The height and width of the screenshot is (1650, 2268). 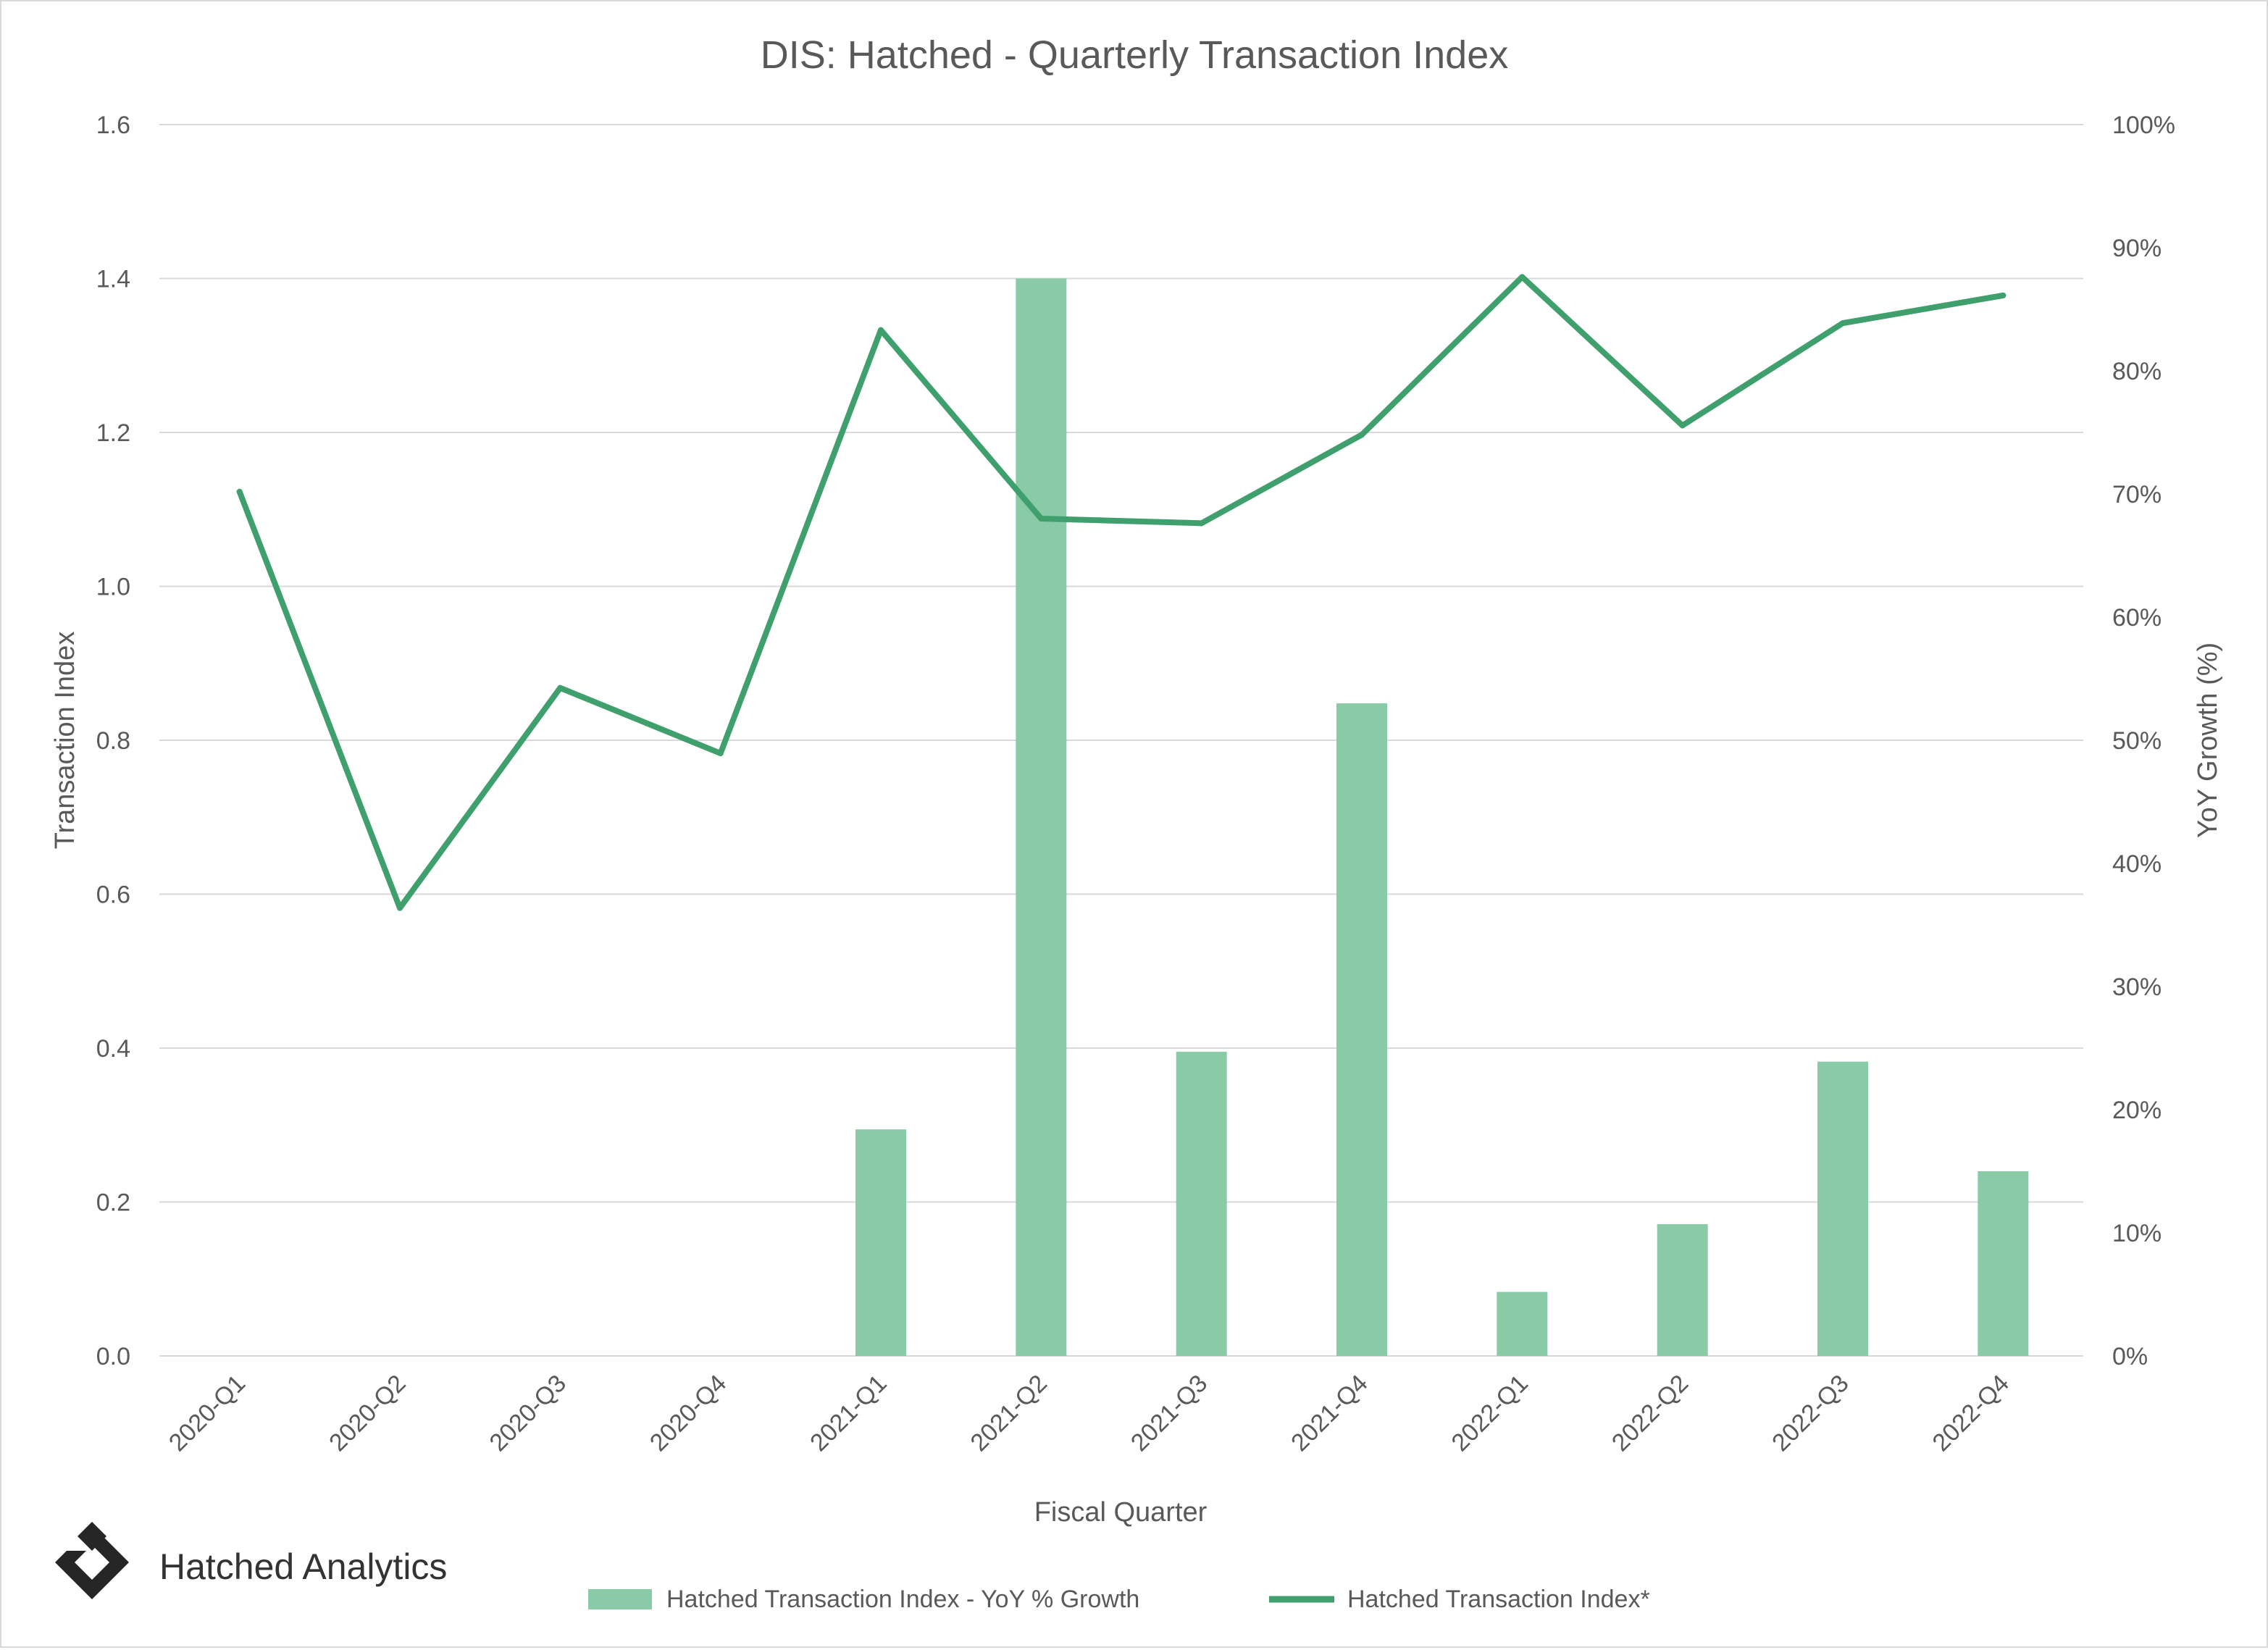 What do you see at coordinates (2144, 125) in the screenshot?
I see `right-tick-label: 100%` at bounding box center [2144, 125].